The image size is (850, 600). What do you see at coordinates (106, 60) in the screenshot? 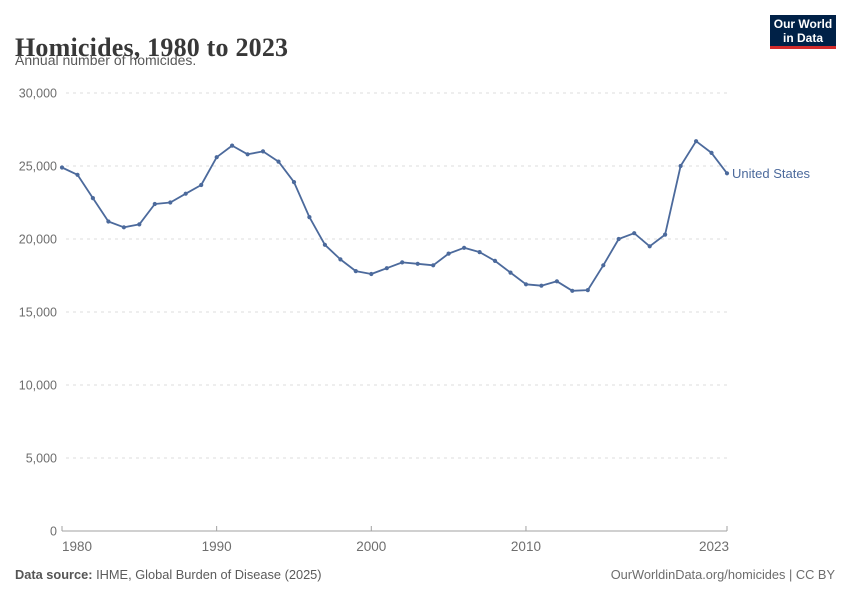
I see `chart-subtitle: Annual number of homicides.` at bounding box center [106, 60].